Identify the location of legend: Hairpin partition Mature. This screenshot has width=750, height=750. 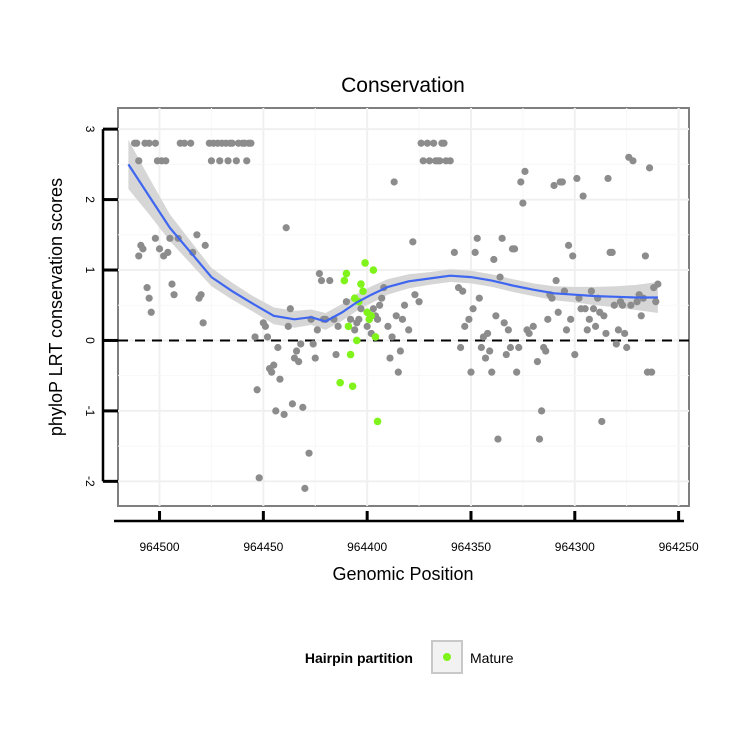
(409, 657).